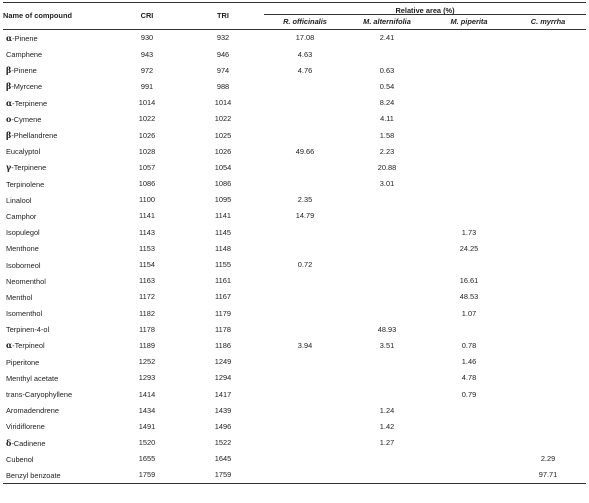 This screenshot has height=503, width=589. What do you see at coordinates (294, 119) in the screenshot?
I see `table-row: o-Cymene 1022 1022 4.11` at bounding box center [294, 119].